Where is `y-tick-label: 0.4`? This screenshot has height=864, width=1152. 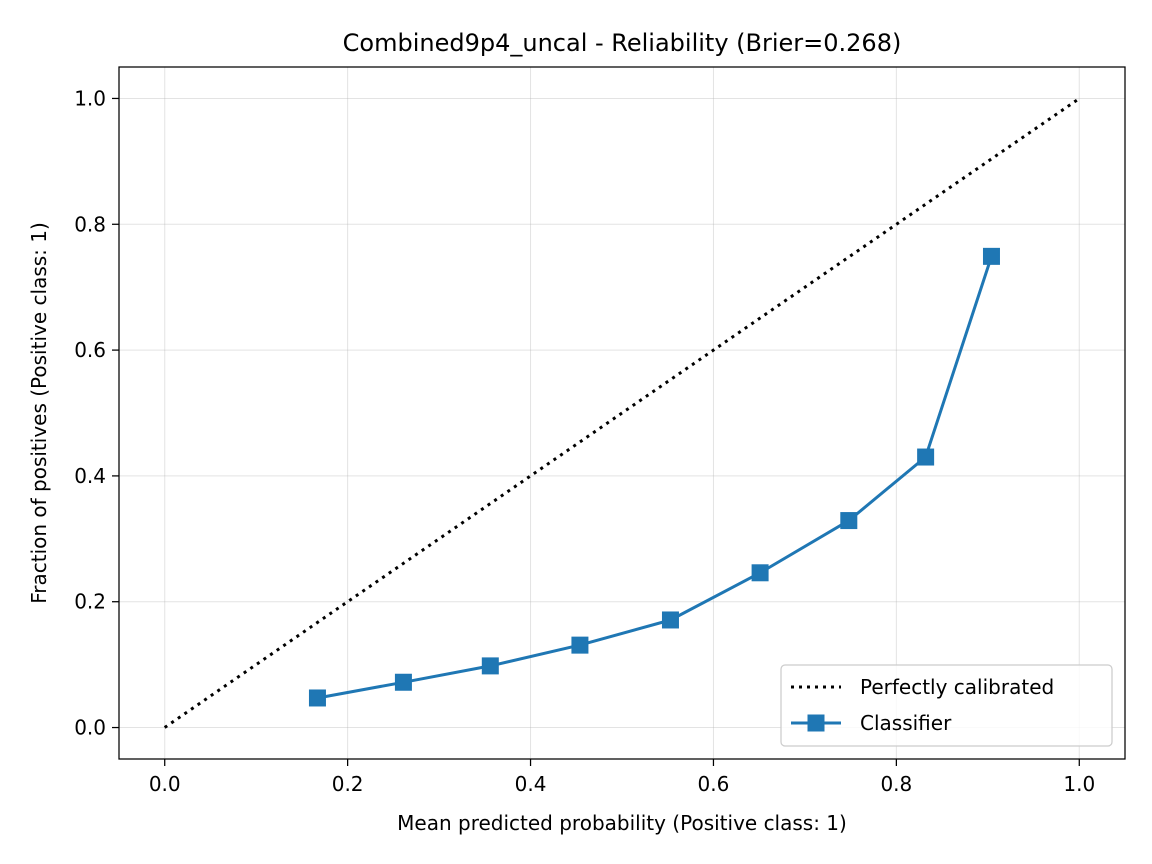
y-tick-label: 0.4 is located at coordinates (90, 476).